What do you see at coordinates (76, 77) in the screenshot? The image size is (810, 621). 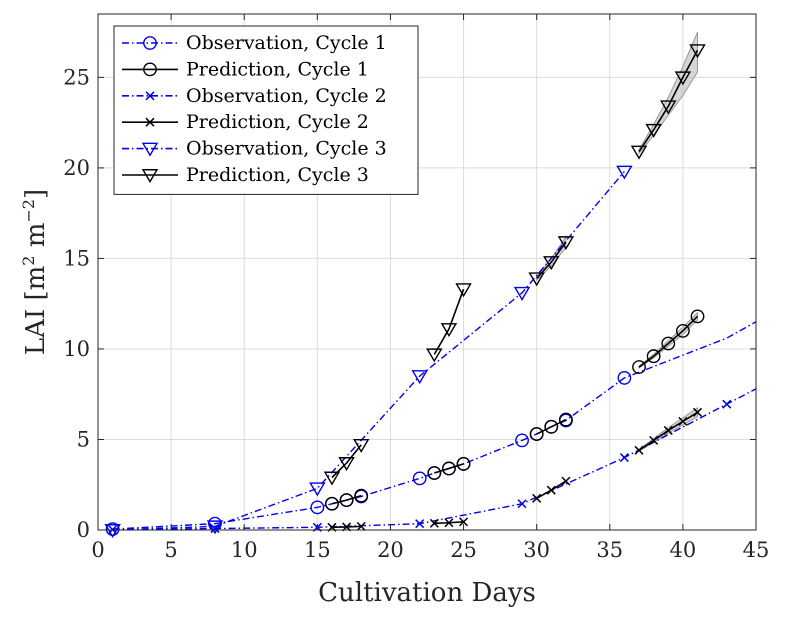 I see `y-tick-label: 25` at bounding box center [76, 77].